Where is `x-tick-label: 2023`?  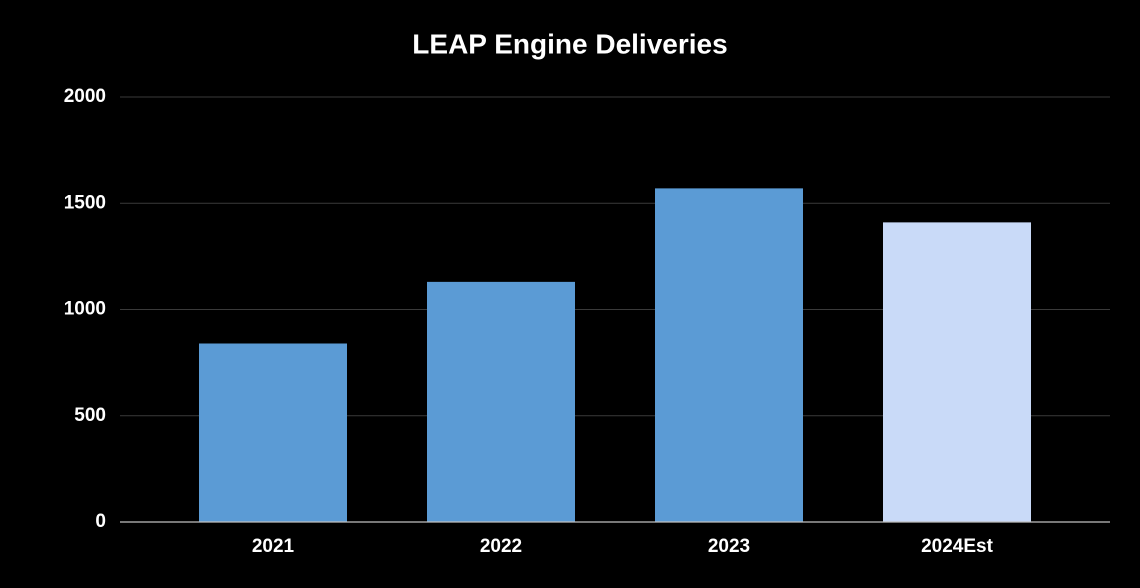
x-tick-label: 2023 is located at coordinates (729, 546).